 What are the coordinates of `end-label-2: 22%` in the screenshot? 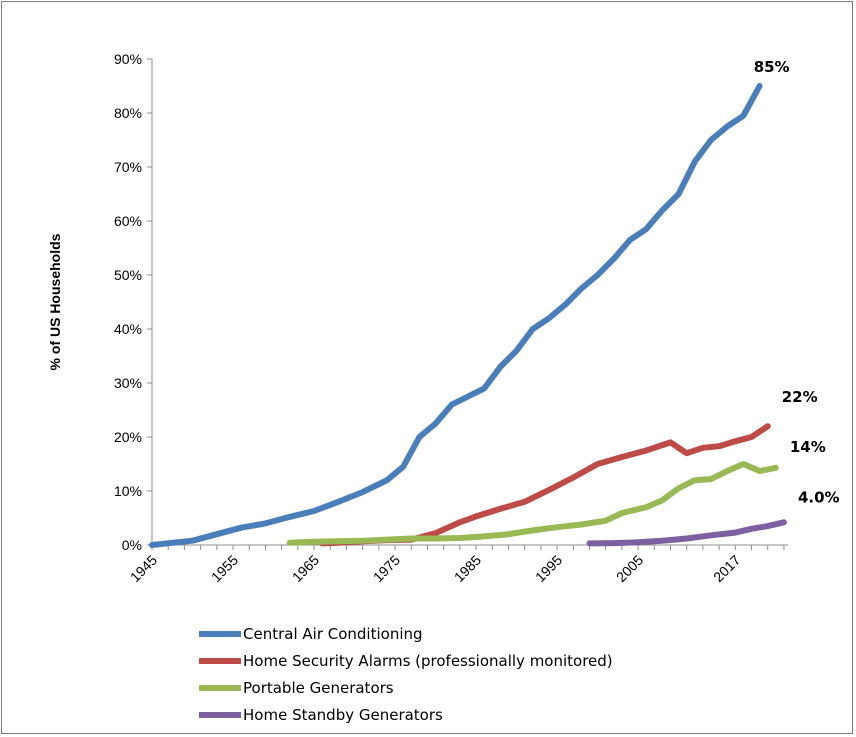 It's located at (800, 397).